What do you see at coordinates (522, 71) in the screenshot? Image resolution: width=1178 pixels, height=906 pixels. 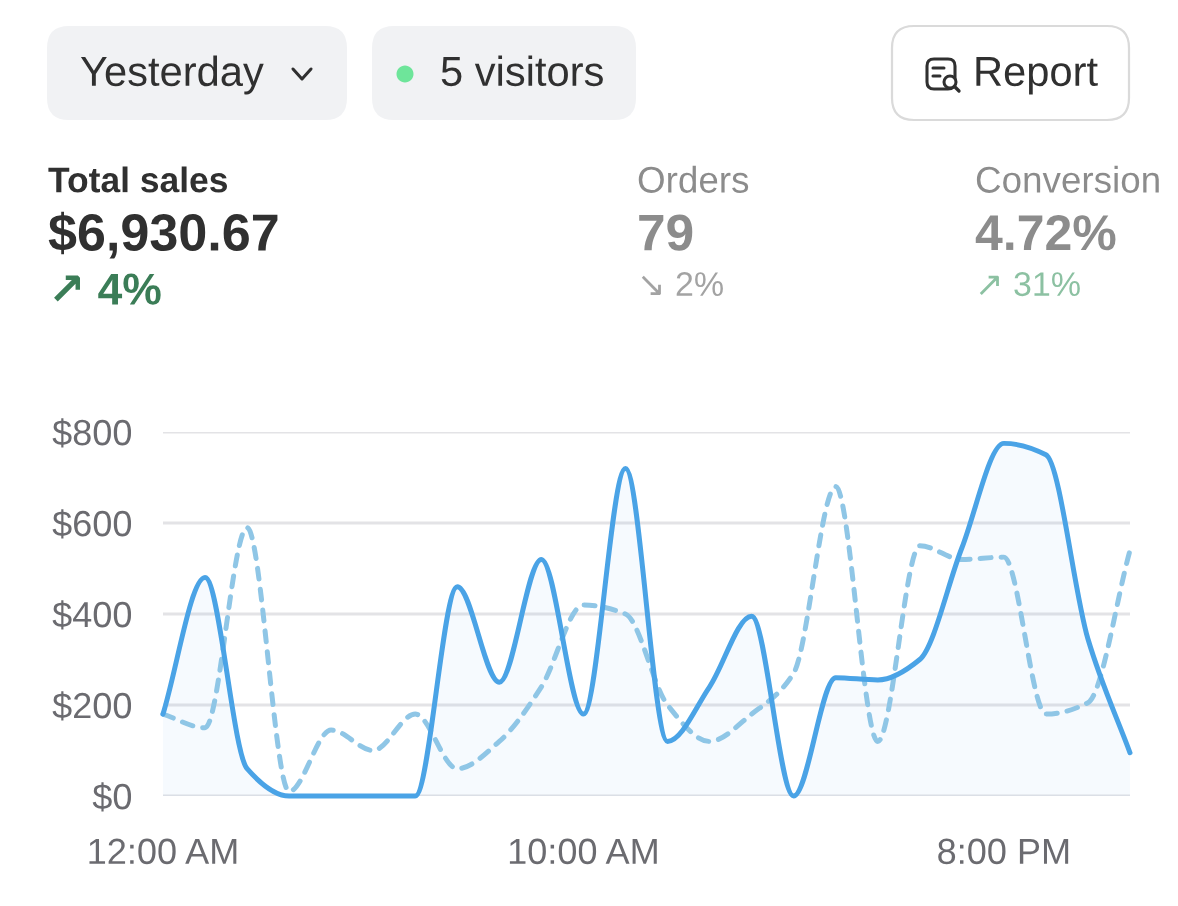 I see `text: 5 visitors` at bounding box center [522, 71].